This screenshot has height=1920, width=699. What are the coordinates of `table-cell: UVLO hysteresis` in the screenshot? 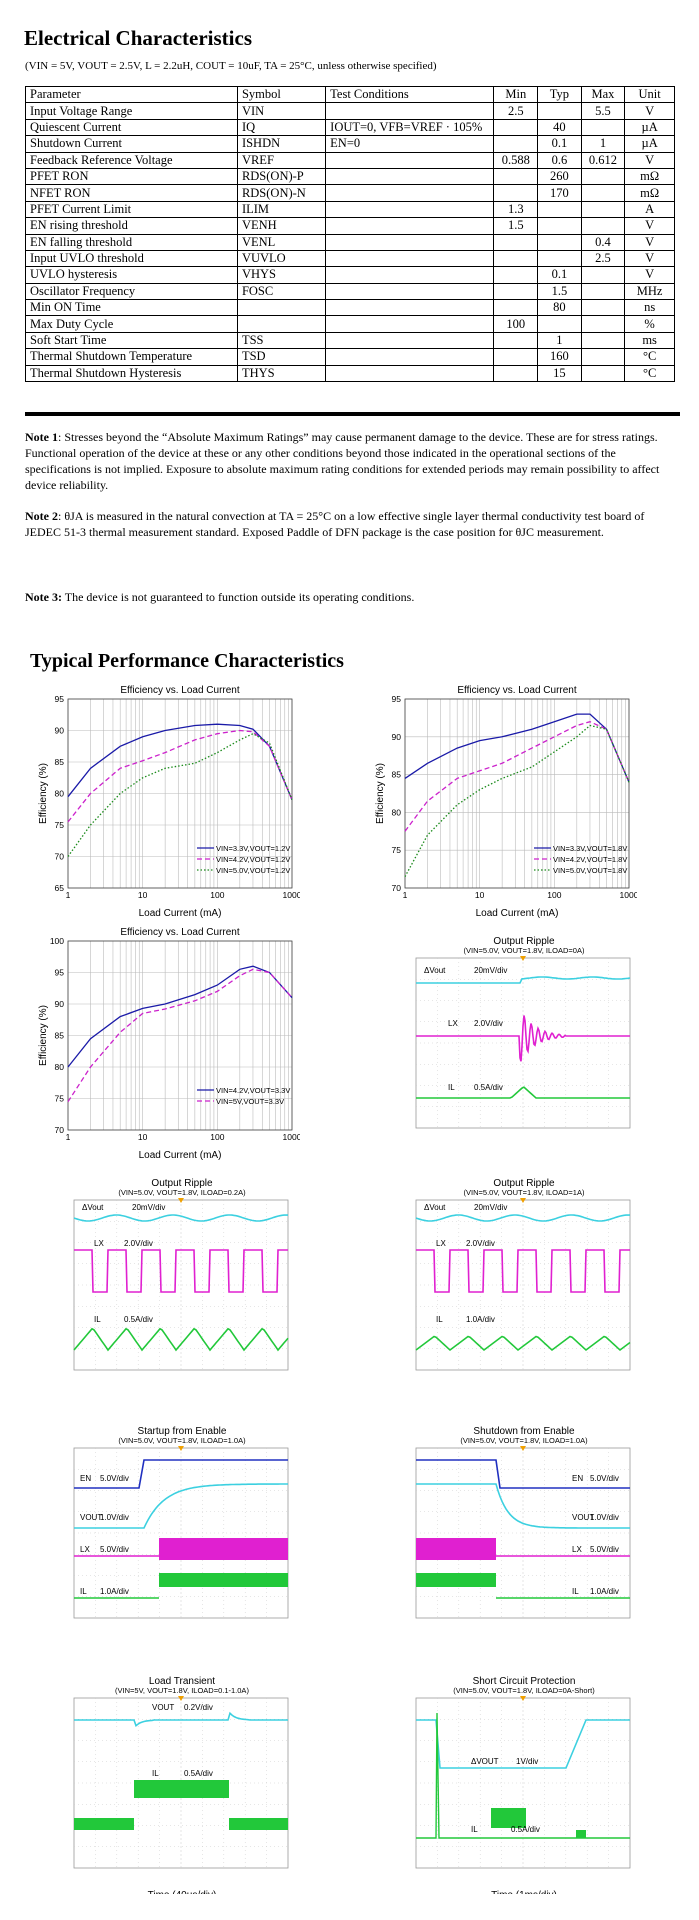 It's located at (131, 275).